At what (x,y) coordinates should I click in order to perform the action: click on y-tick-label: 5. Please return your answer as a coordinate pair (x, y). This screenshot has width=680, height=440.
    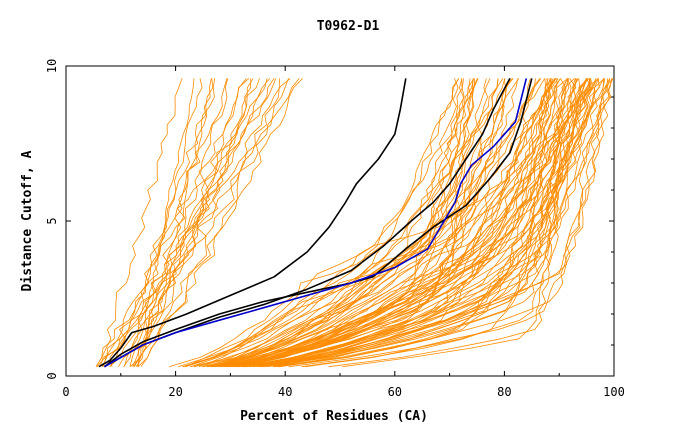
    Looking at the image, I should click on (52, 220).